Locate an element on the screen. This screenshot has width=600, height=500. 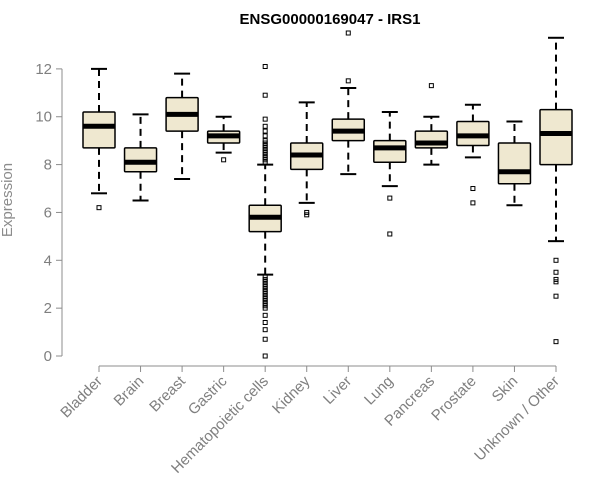
y-tick-label: 2 is located at coordinates (48, 308).